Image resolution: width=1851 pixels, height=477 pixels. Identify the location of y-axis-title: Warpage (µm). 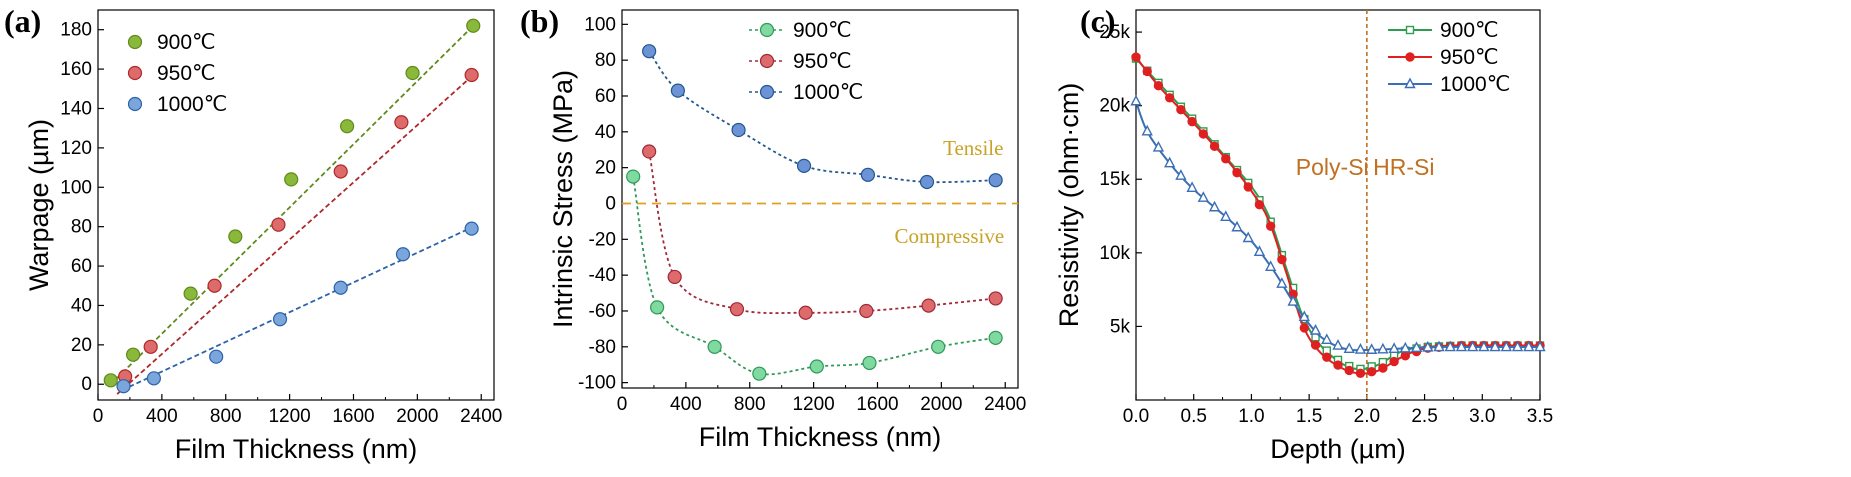
(39, 205).